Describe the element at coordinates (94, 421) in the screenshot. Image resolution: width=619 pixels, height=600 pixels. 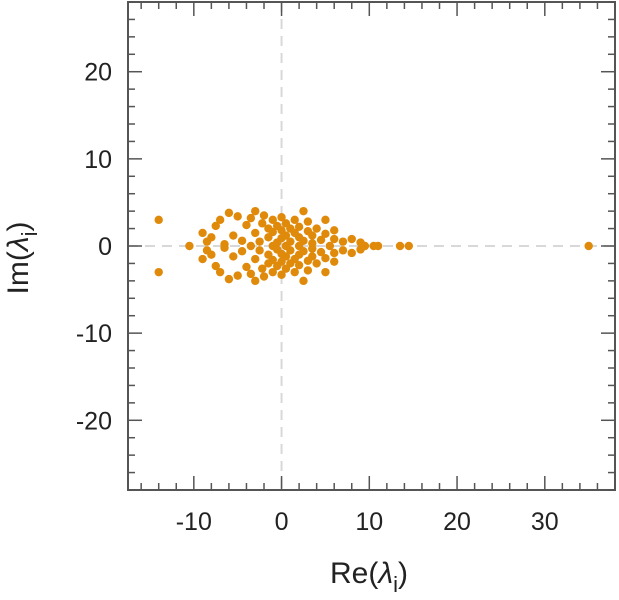
I see `y-tick-label: -20` at that location.